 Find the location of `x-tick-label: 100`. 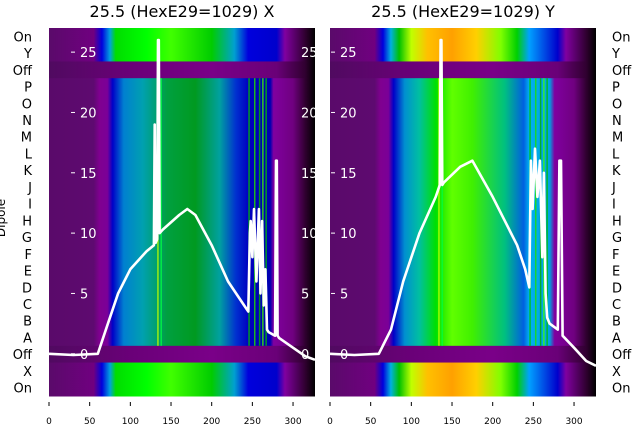

x-tick-label: 100 is located at coordinates (411, 422).